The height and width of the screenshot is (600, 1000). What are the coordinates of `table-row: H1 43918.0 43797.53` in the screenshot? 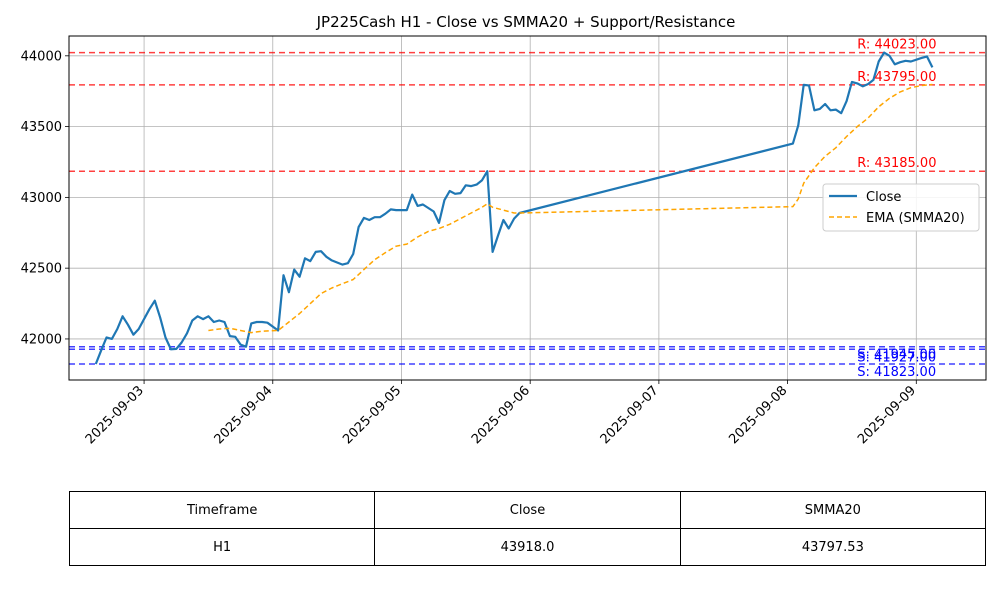 It's located at (527, 547).